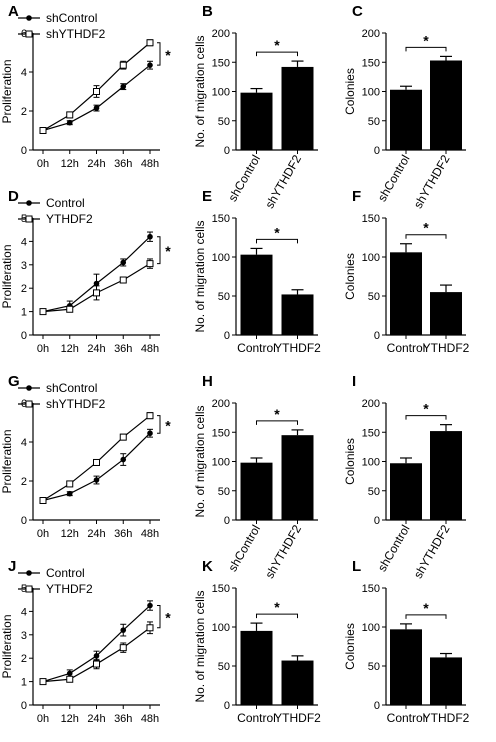 Image resolution: width=496 pixels, height=742 pixels. Describe the element at coordinates (207, 196) in the screenshot. I see `panel-letter: E` at that location.